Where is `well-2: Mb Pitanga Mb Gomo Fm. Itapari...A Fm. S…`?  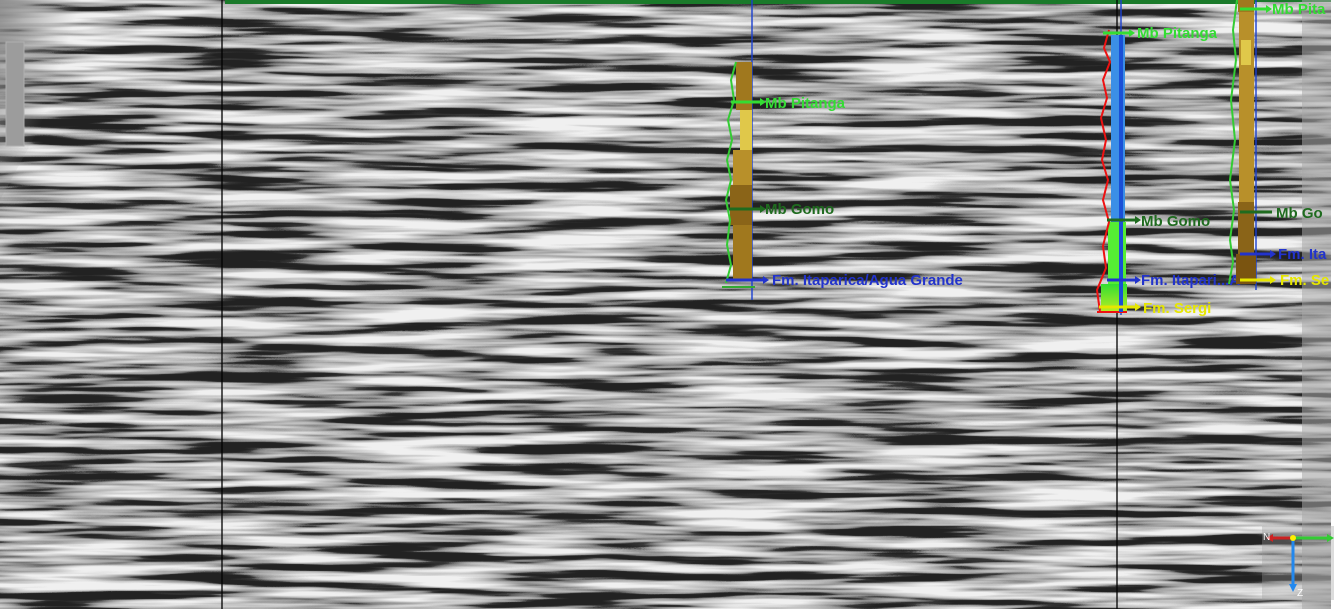
well-2: Mb Pitanga Mb Gomo Fm. Itapari...A Fm. S… is located at coordinates (1167, 158).